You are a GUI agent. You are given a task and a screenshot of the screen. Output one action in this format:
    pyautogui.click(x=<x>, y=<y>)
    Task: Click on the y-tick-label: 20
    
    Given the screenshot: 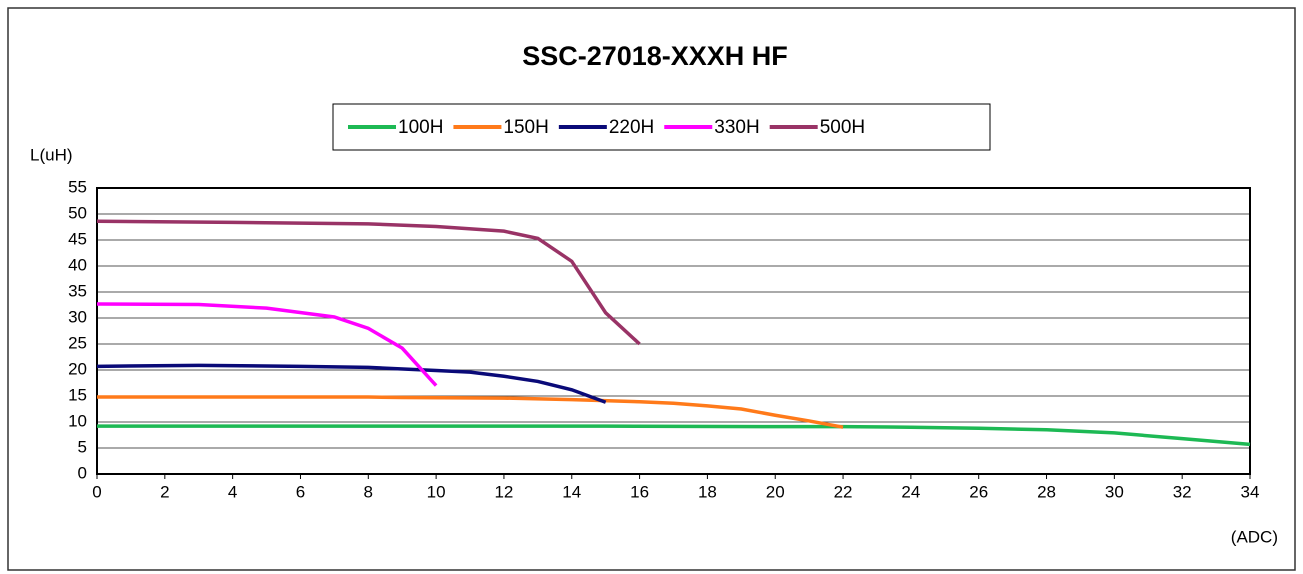 What is the action you would take?
    pyautogui.click(x=77, y=368)
    